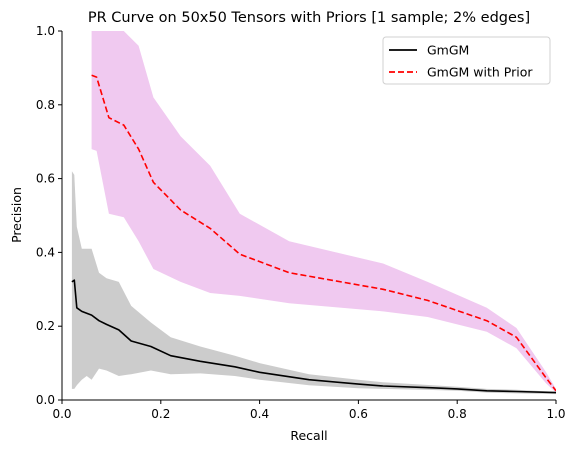  What do you see at coordinates (16, 215) in the screenshot?
I see `y-axis-label: Precision` at bounding box center [16, 215].